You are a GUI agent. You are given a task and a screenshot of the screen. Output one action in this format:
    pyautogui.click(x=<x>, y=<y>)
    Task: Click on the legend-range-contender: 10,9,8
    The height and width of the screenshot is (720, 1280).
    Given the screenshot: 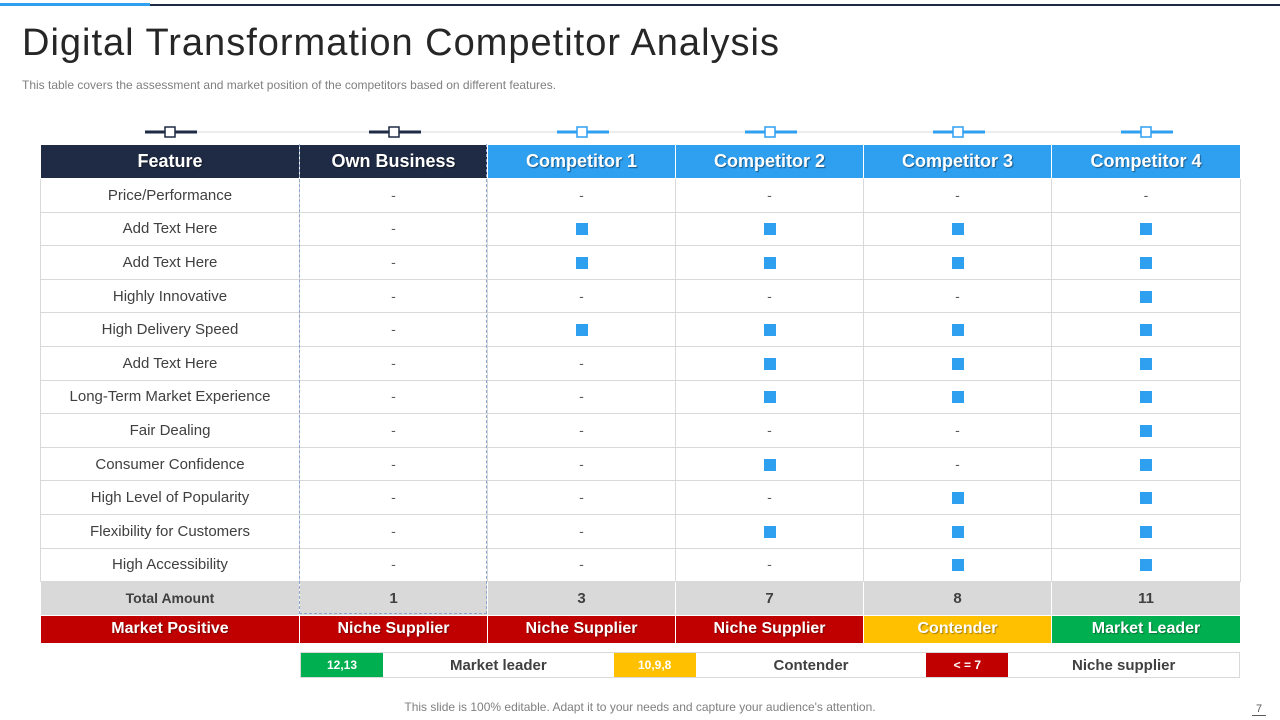 What is the action you would take?
    pyautogui.click(x=654, y=665)
    